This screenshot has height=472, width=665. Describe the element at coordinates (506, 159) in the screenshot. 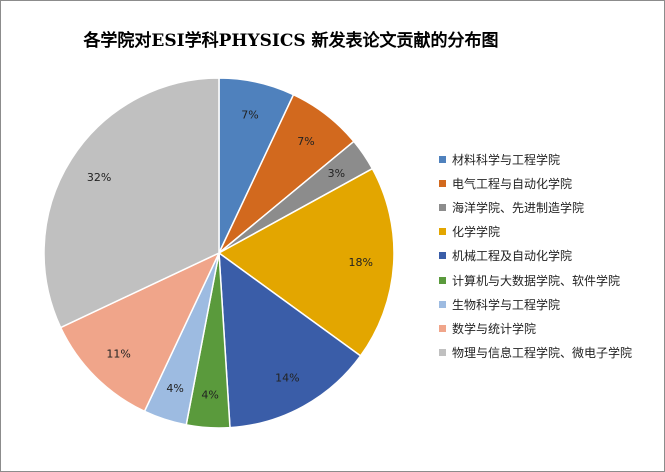

I see `legend-label: 材料科学与工程学院` at that location.